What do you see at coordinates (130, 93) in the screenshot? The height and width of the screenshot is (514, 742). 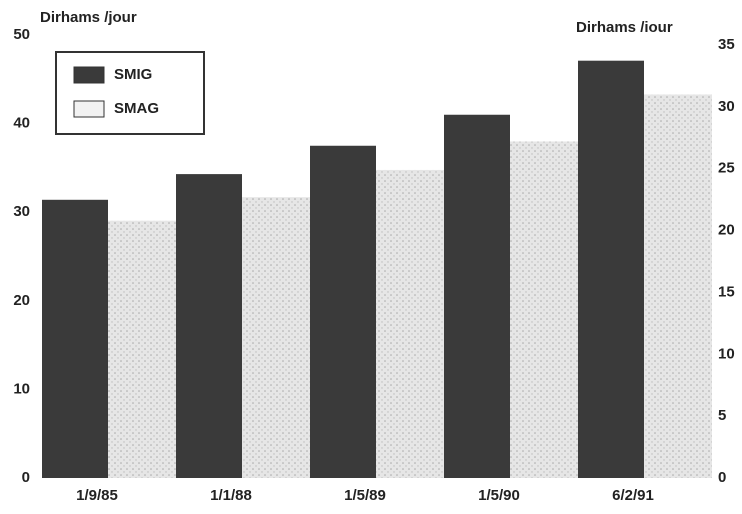 I see `legend-box` at bounding box center [130, 93].